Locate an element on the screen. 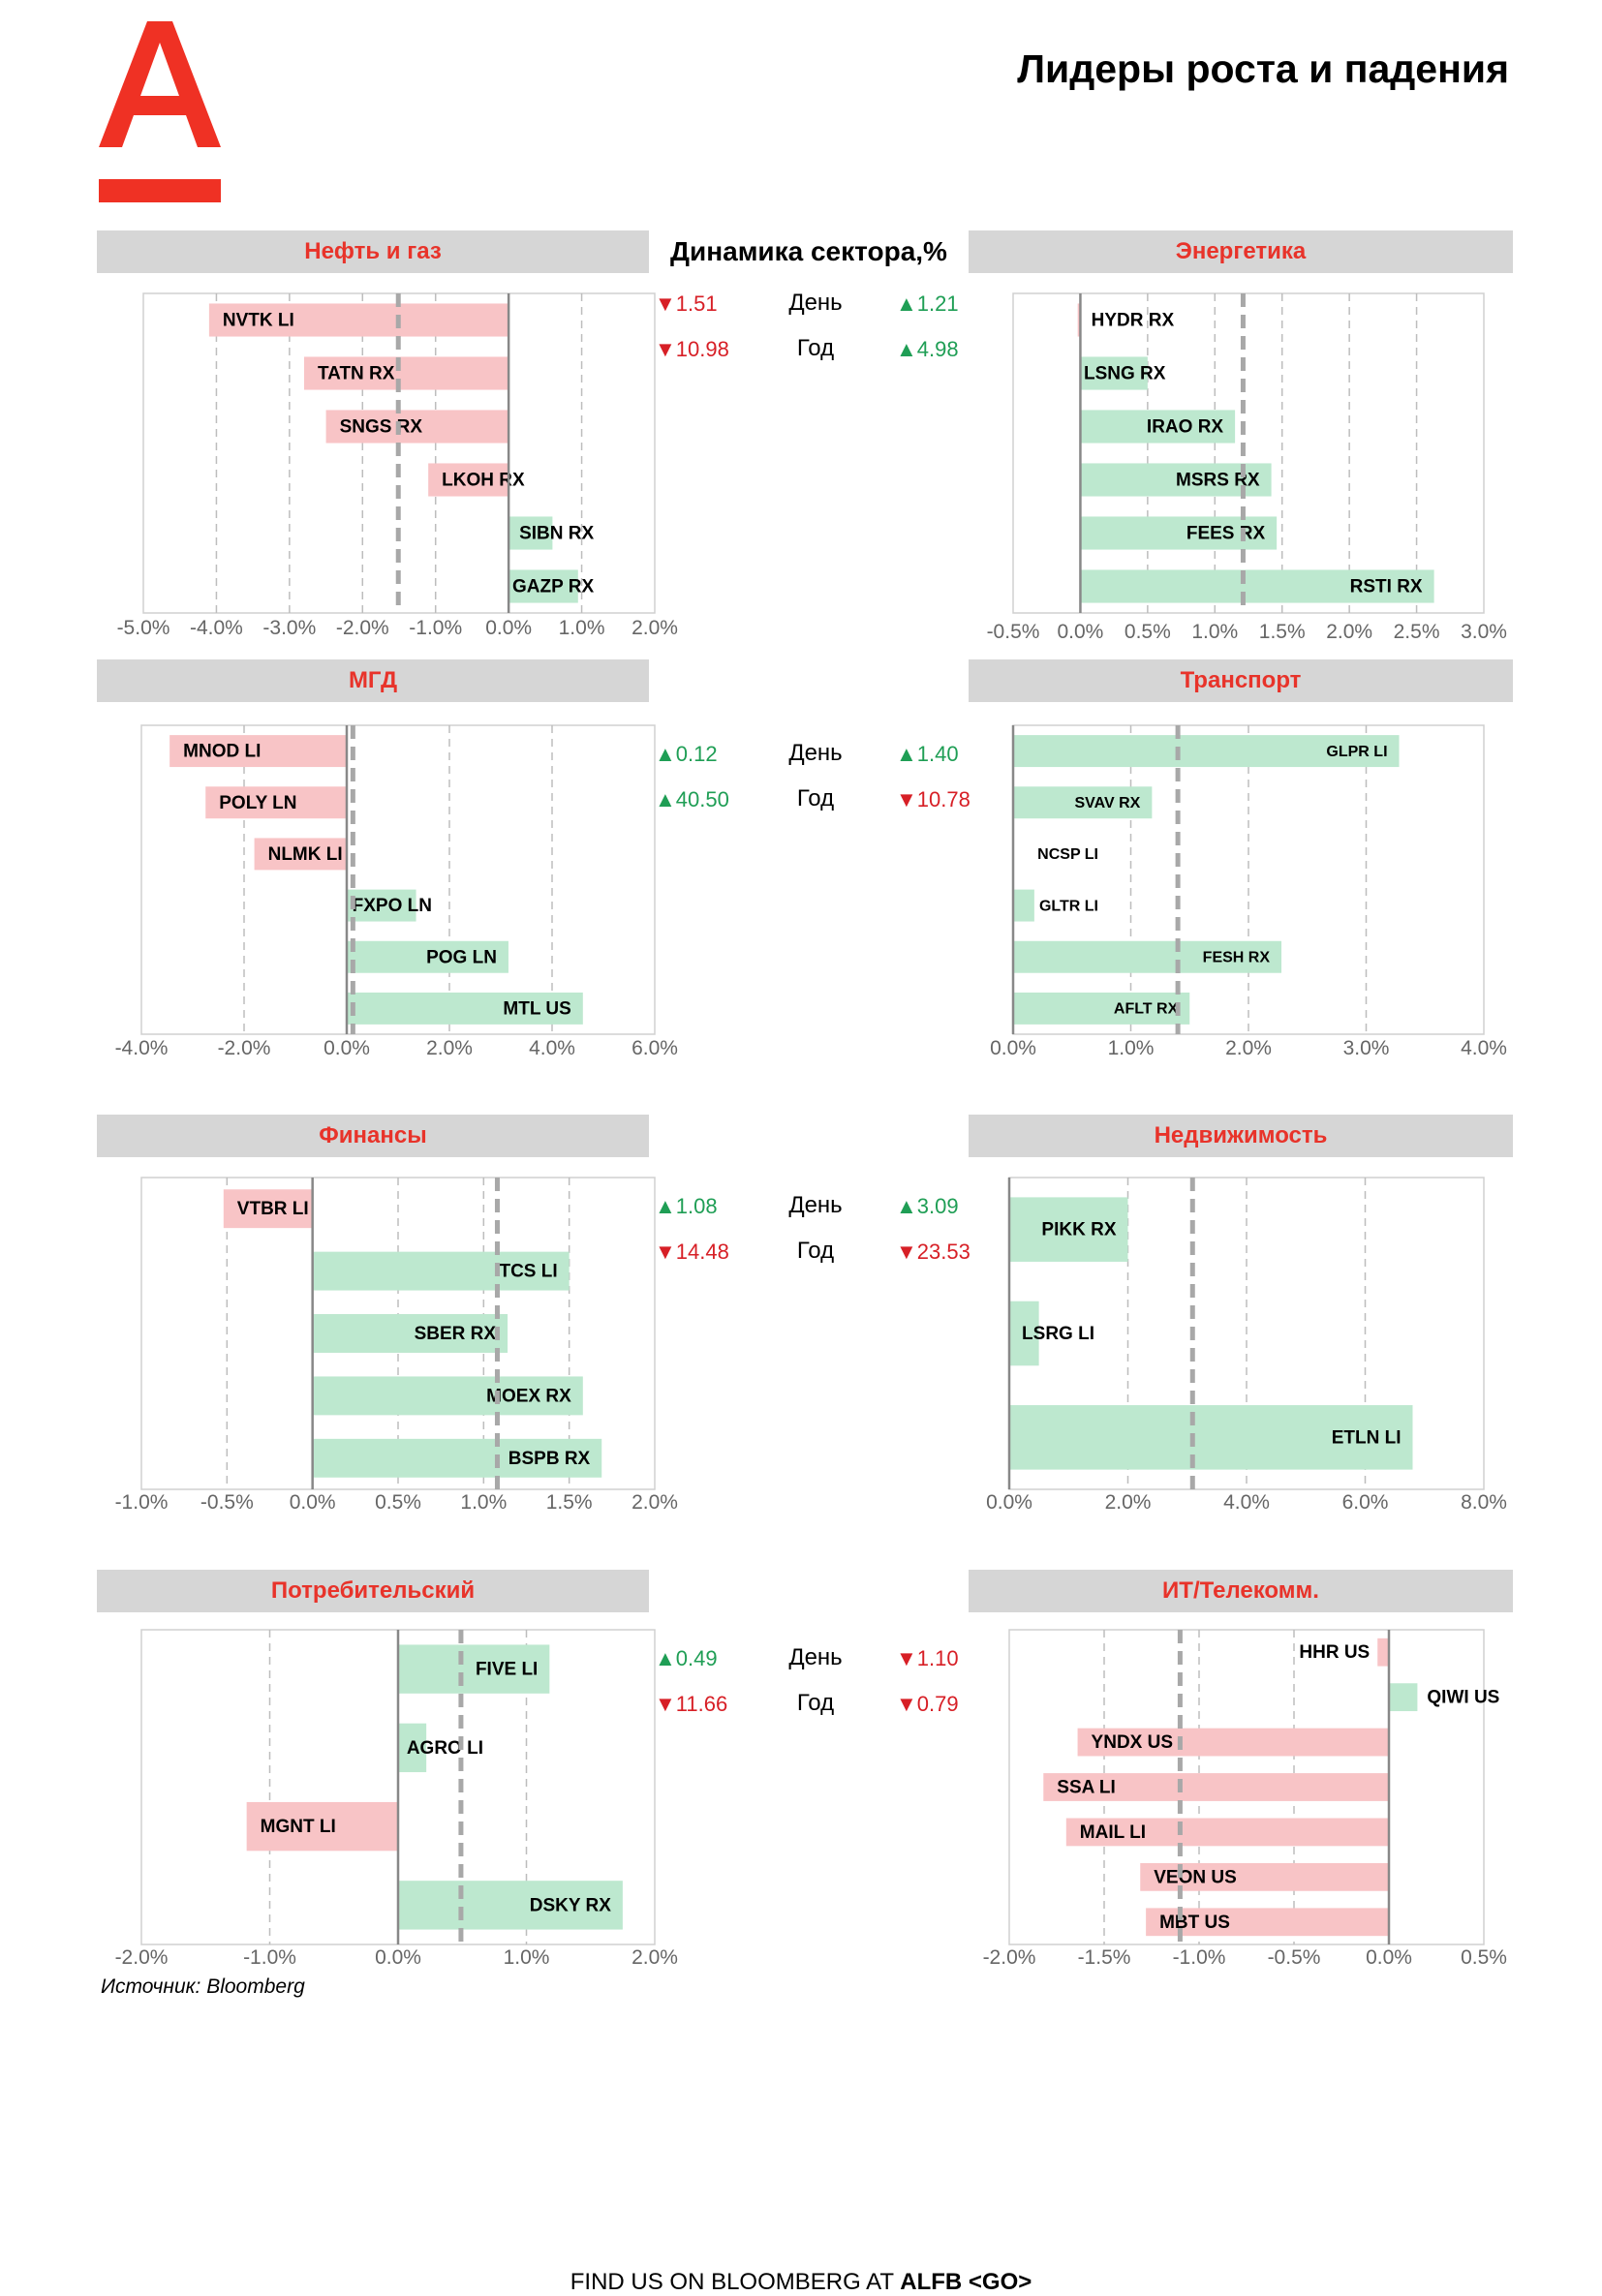  period-label: День is located at coordinates (816, 1657).